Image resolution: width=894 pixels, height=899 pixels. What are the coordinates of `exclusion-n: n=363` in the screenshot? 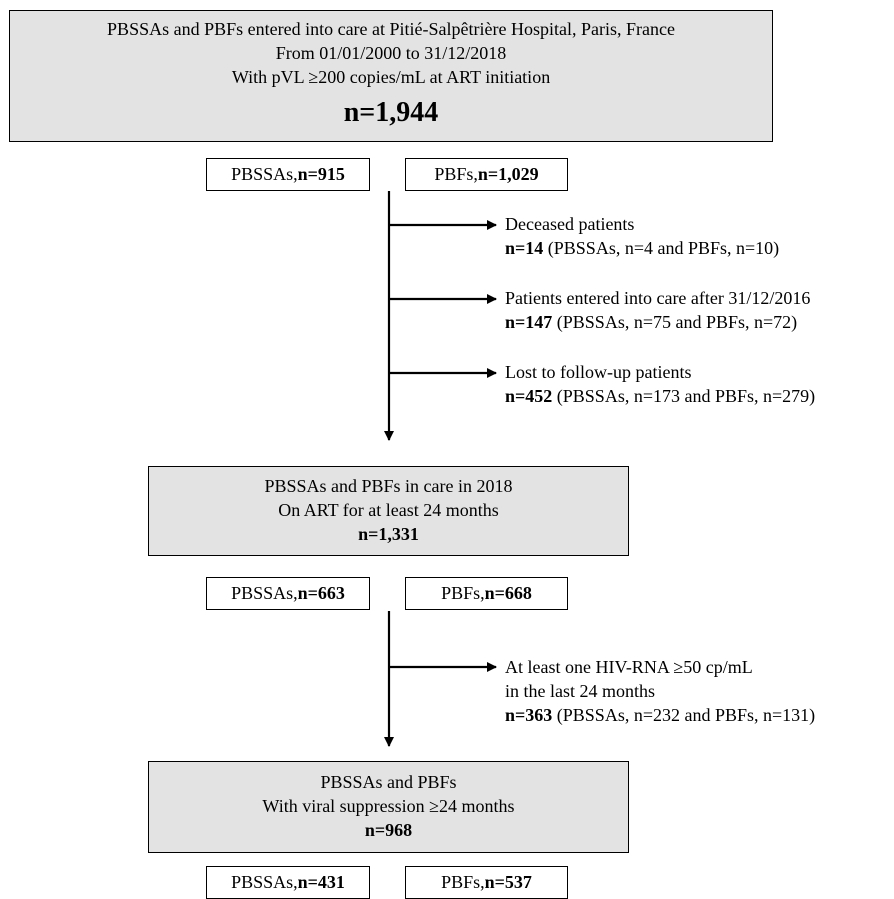 It's located at (529, 715).